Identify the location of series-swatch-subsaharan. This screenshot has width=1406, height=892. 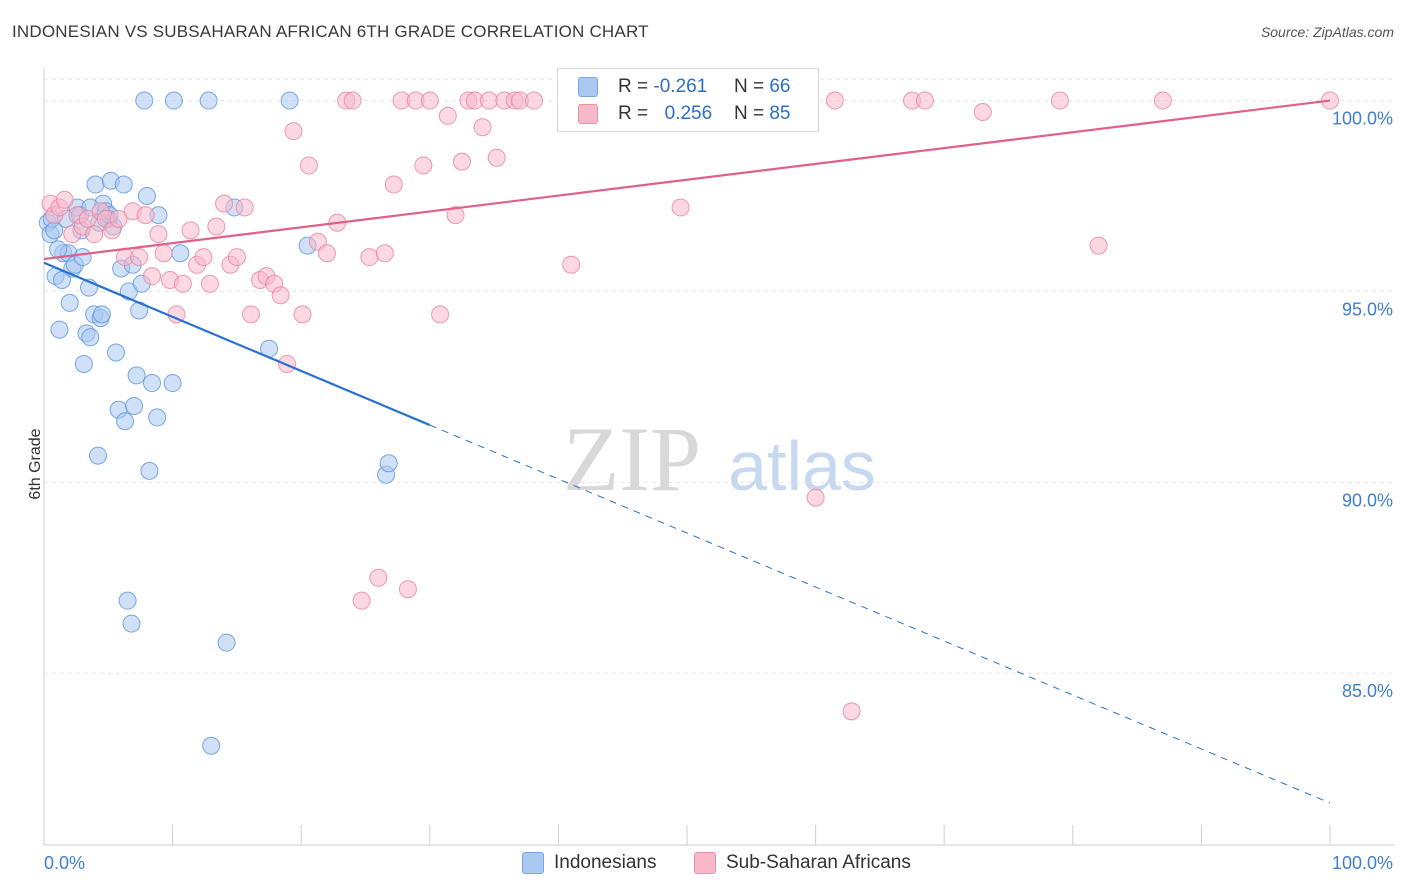
(705, 863).